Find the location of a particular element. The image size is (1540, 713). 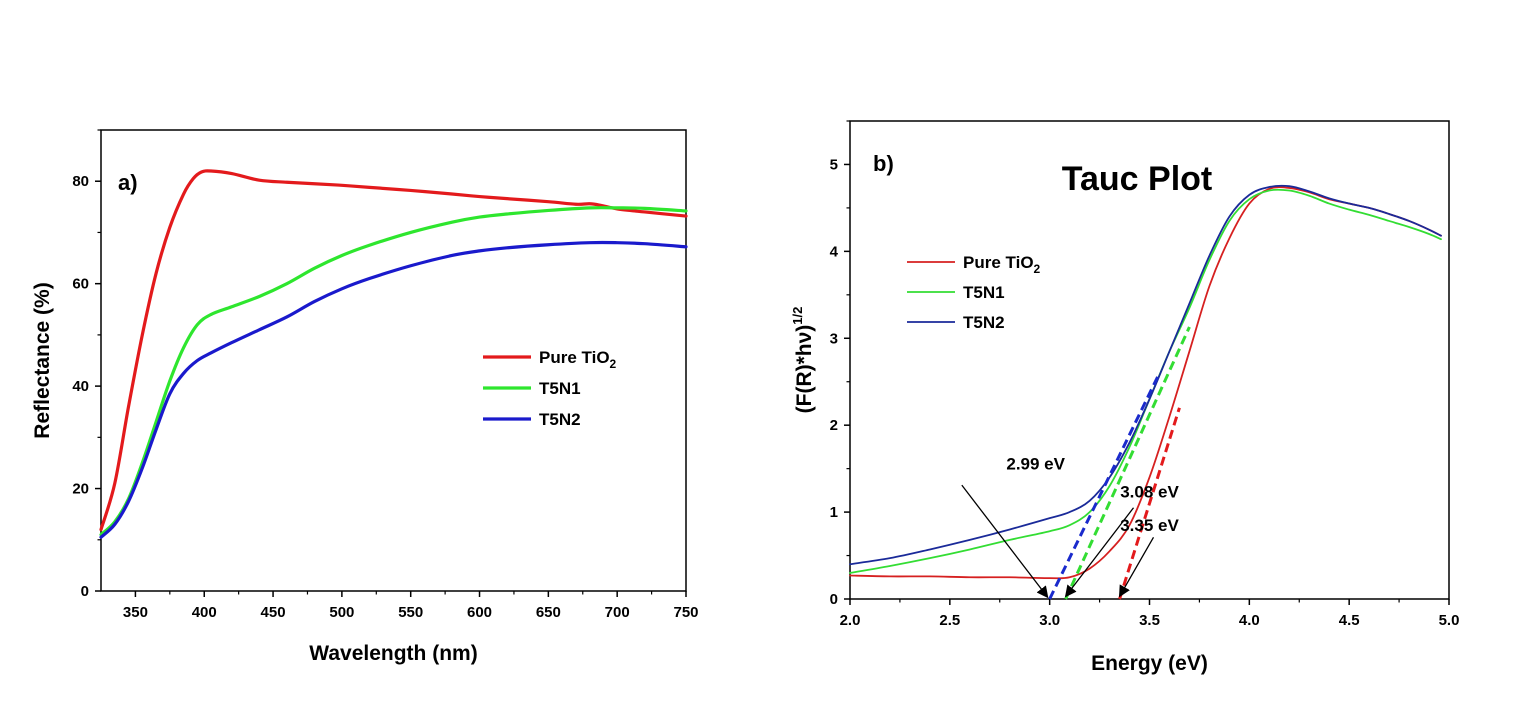

y-axis-title-b-main: (F(R)*hν) is located at coordinates (804, 369).